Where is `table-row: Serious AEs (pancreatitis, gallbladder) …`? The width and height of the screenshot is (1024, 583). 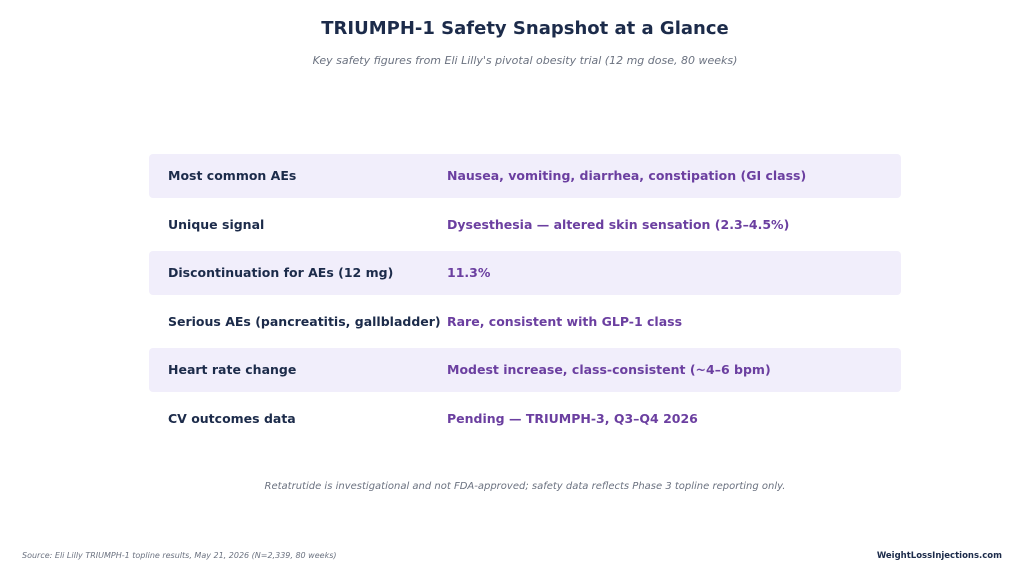
table-row: Serious AEs (pancreatitis, gallbladder) … is located at coordinates (525, 322).